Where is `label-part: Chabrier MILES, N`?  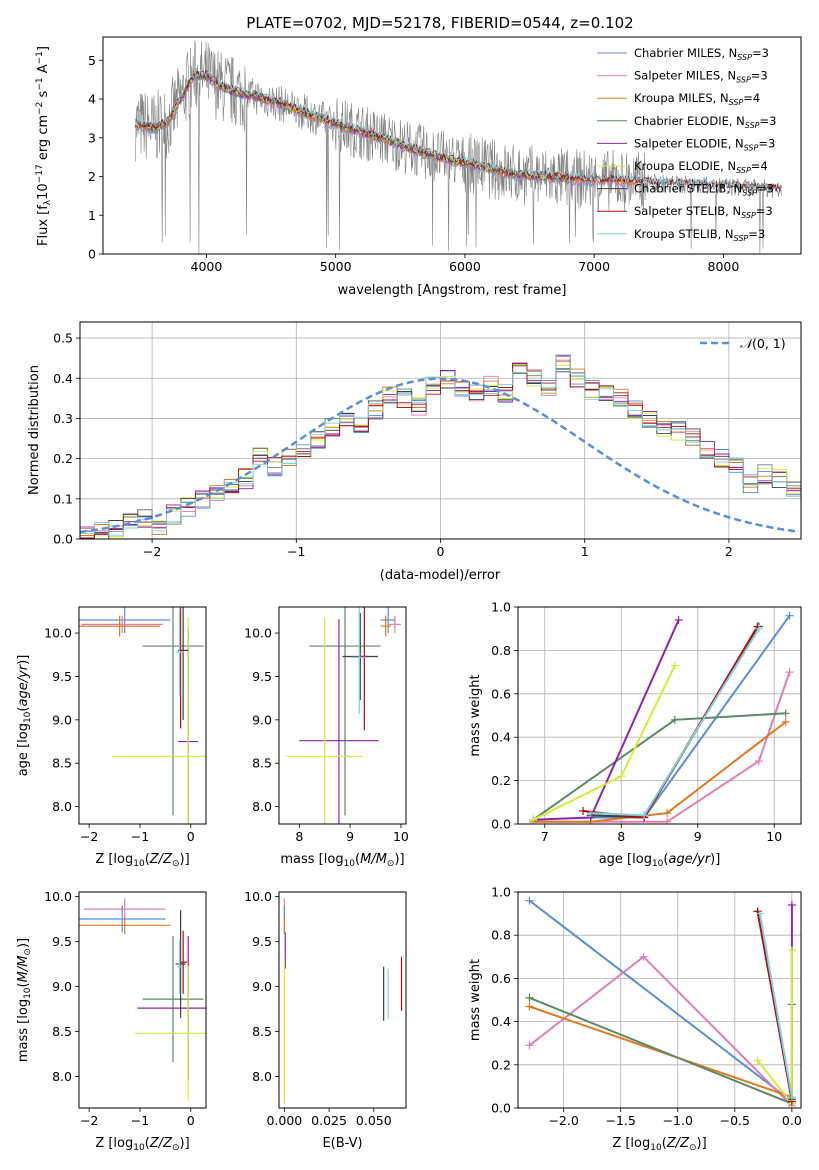
label-part: Chabrier MILES, N is located at coordinates (685, 53).